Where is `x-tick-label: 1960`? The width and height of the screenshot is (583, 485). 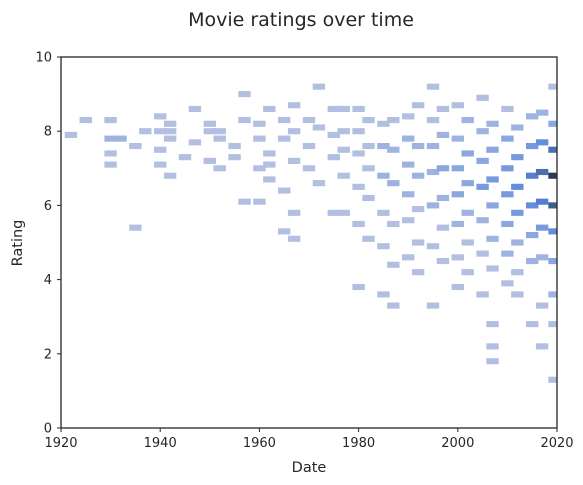
x-tick-label: 1960 is located at coordinates (259, 443).